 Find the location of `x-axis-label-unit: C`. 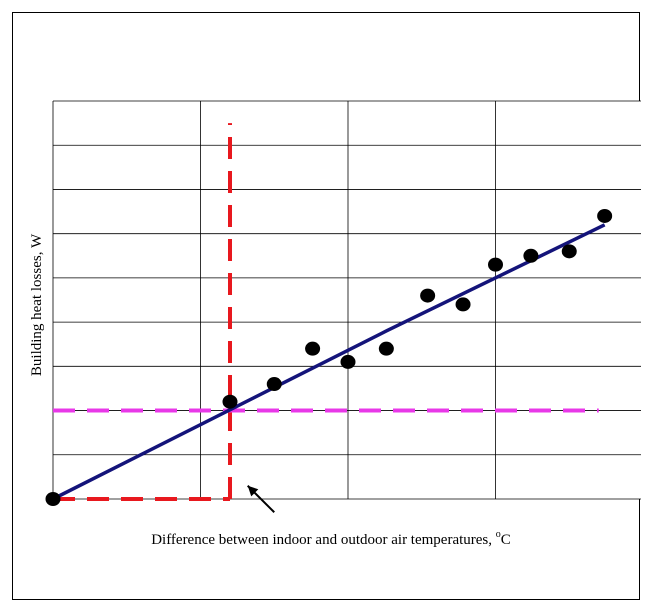

x-axis-label-unit: C is located at coordinates (506, 540).